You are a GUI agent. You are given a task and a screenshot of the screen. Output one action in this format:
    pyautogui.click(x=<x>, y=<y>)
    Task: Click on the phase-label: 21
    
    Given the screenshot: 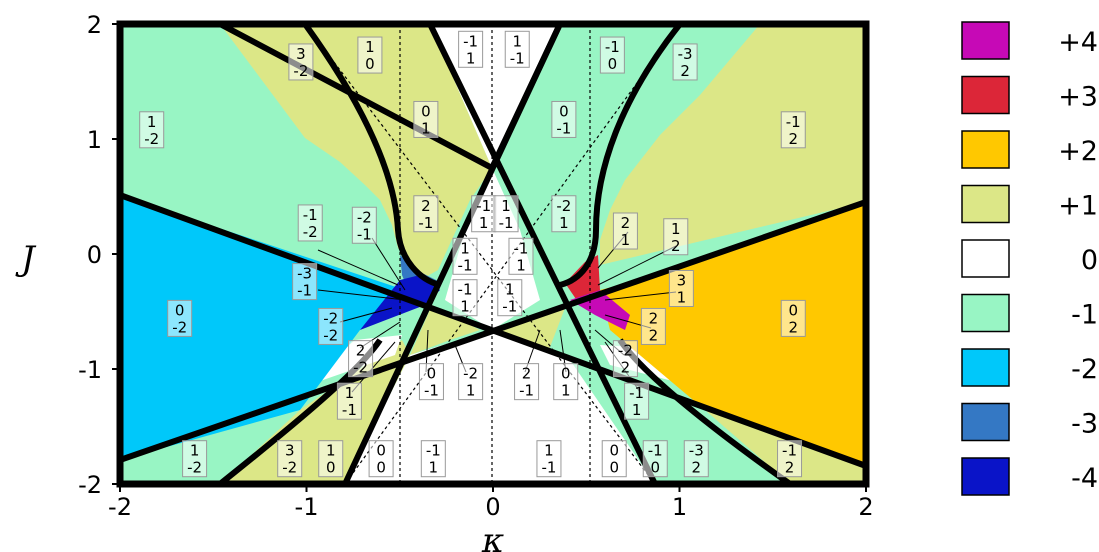 What is the action you would take?
    pyautogui.click(x=625, y=231)
    